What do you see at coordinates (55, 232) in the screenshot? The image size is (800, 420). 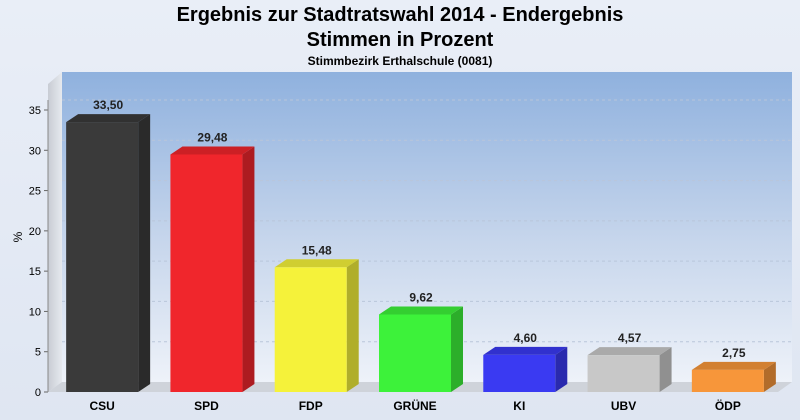 I see `plot-side-wall` at bounding box center [55, 232].